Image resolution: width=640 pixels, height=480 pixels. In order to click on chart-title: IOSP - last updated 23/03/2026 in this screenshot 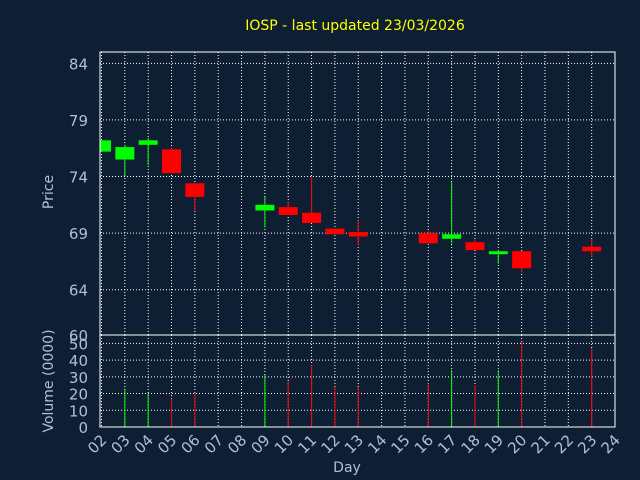, I will do `click(355, 26)`.